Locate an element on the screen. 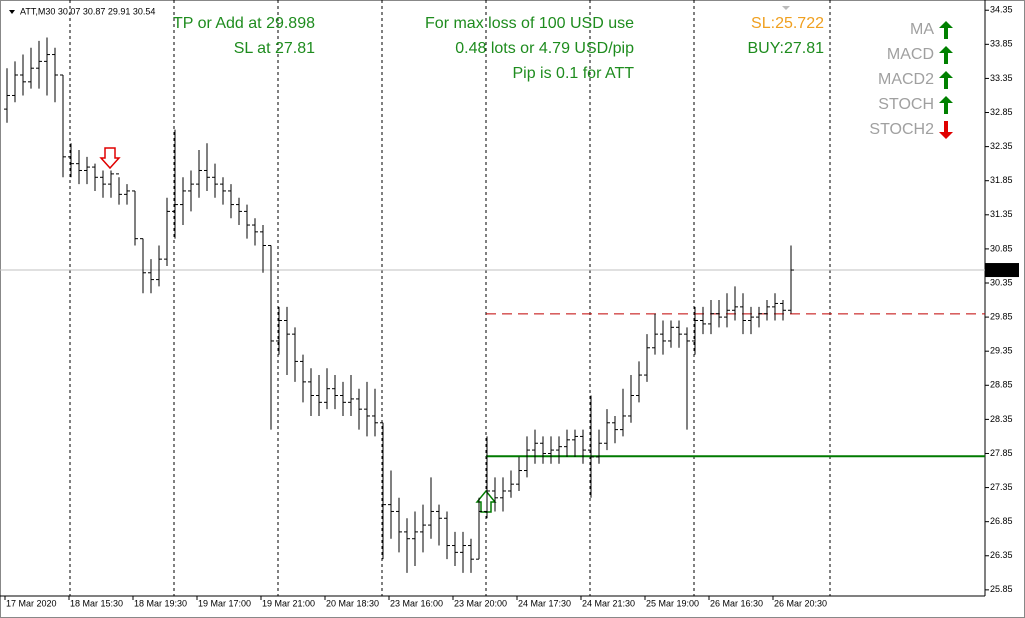  last-price-label: 30.54 is located at coordinates (999, 269).